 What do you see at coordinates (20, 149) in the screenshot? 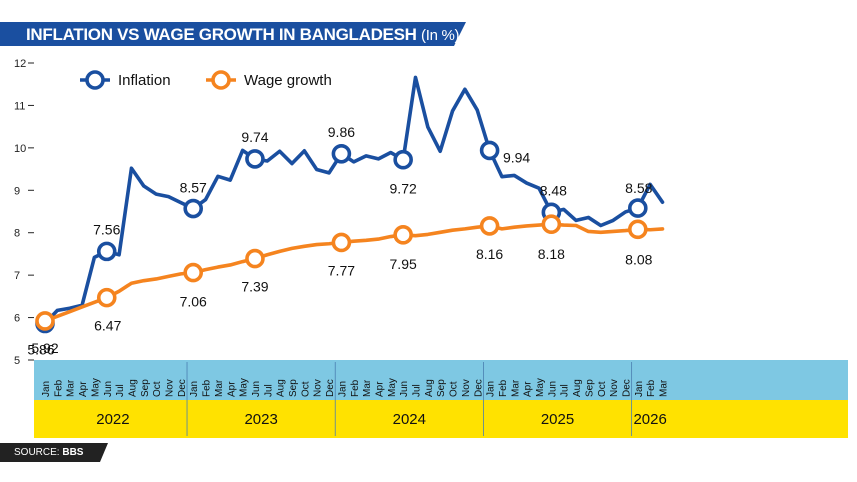
I see `y-tick-label: 10` at bounding box center [20, 149].